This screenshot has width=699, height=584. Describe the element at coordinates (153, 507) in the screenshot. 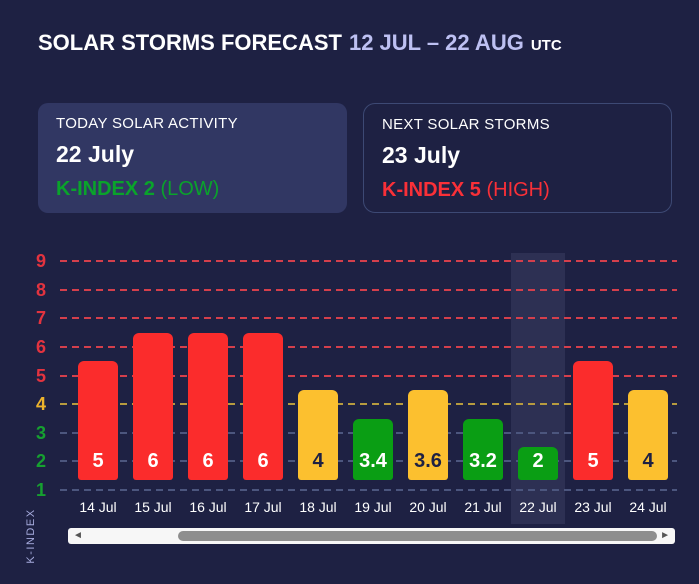

I see `x-tick-15-jul: 15 Jul` at that location.